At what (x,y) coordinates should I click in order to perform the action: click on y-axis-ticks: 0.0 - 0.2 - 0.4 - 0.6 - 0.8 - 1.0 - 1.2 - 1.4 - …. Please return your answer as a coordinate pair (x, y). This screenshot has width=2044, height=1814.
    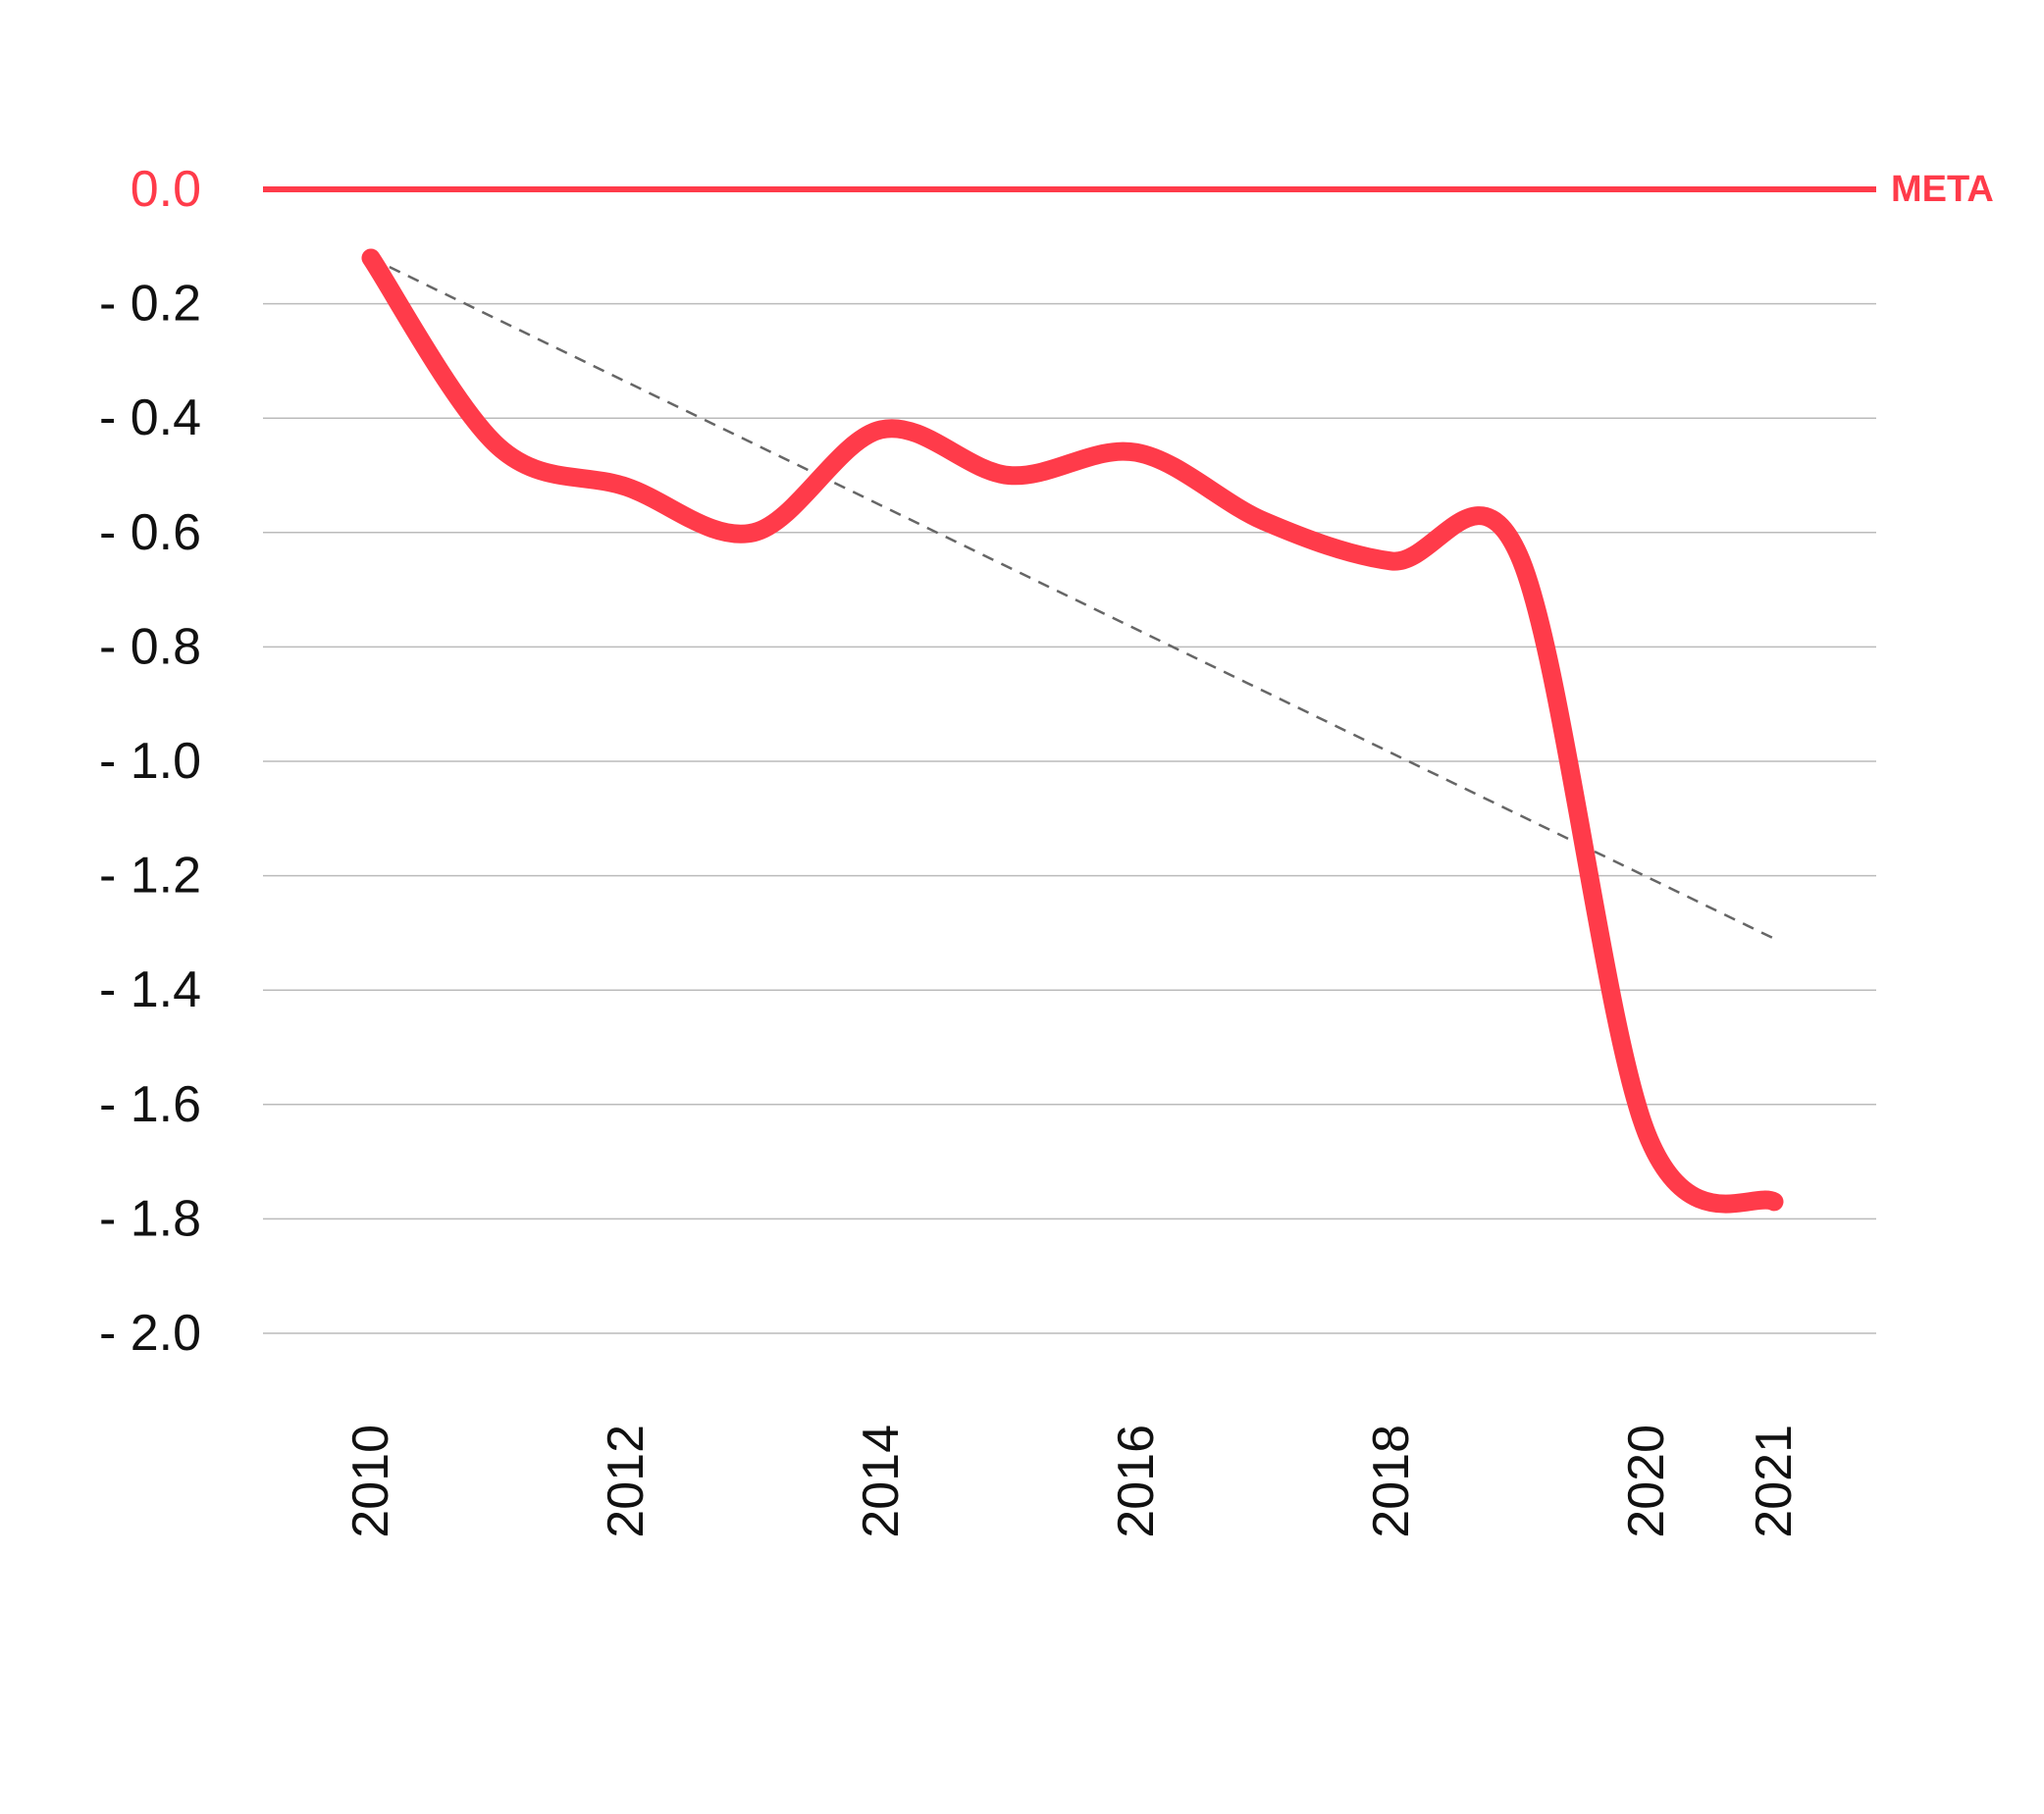
    Looking at the image, I should click on (150, 761).